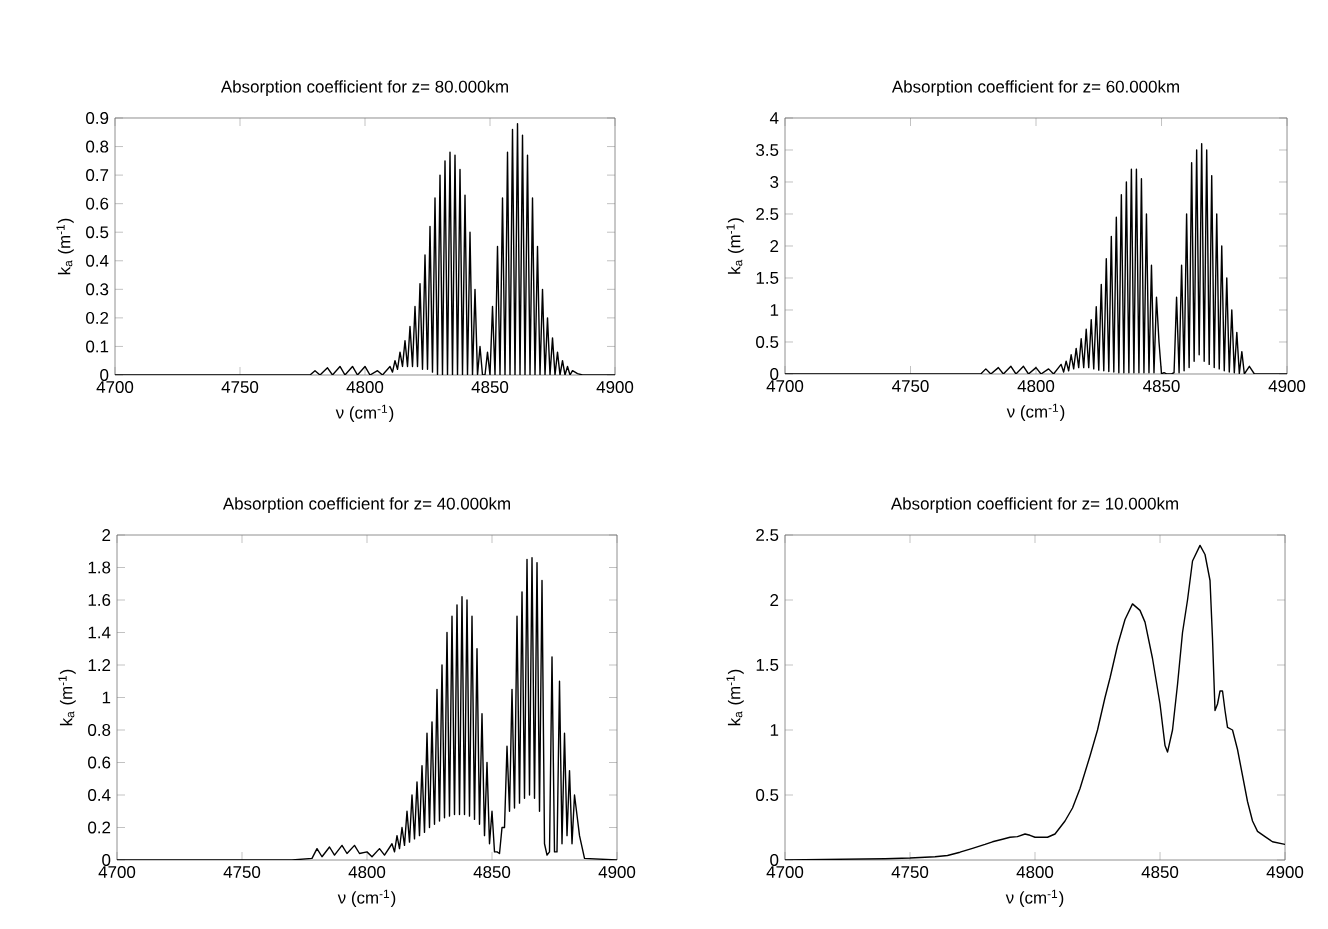 This screenshot has width=1328, height=929. Describe the element at coordinates (97, 346) in the screenshot. I see `y-tick-label: 0.1` at that location.